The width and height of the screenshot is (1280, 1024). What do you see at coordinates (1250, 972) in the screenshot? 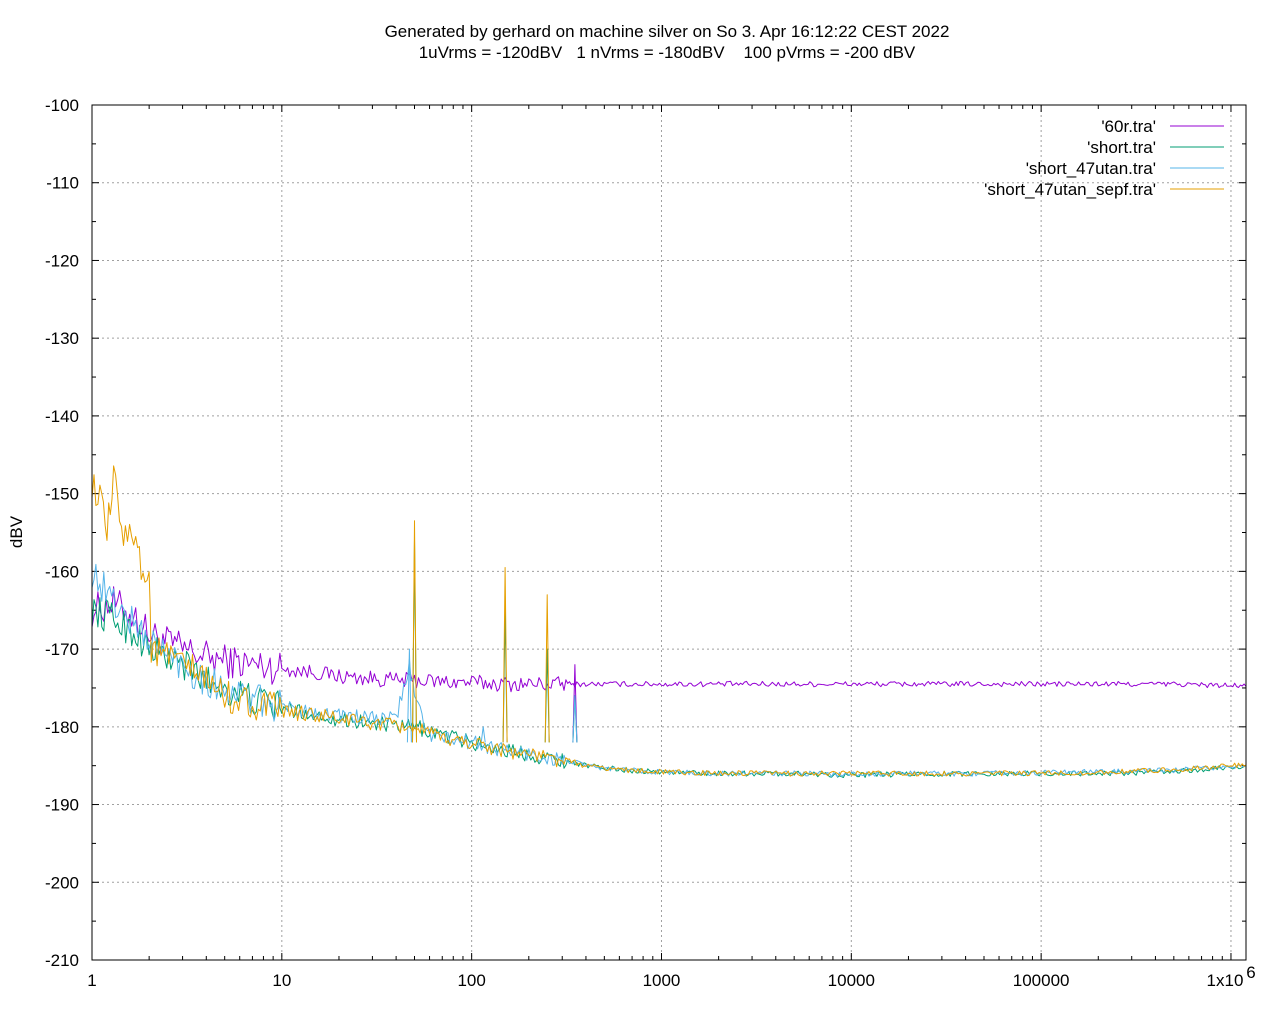
I see `x-tick-exponent: 6` at bounding box center [1250, 972].